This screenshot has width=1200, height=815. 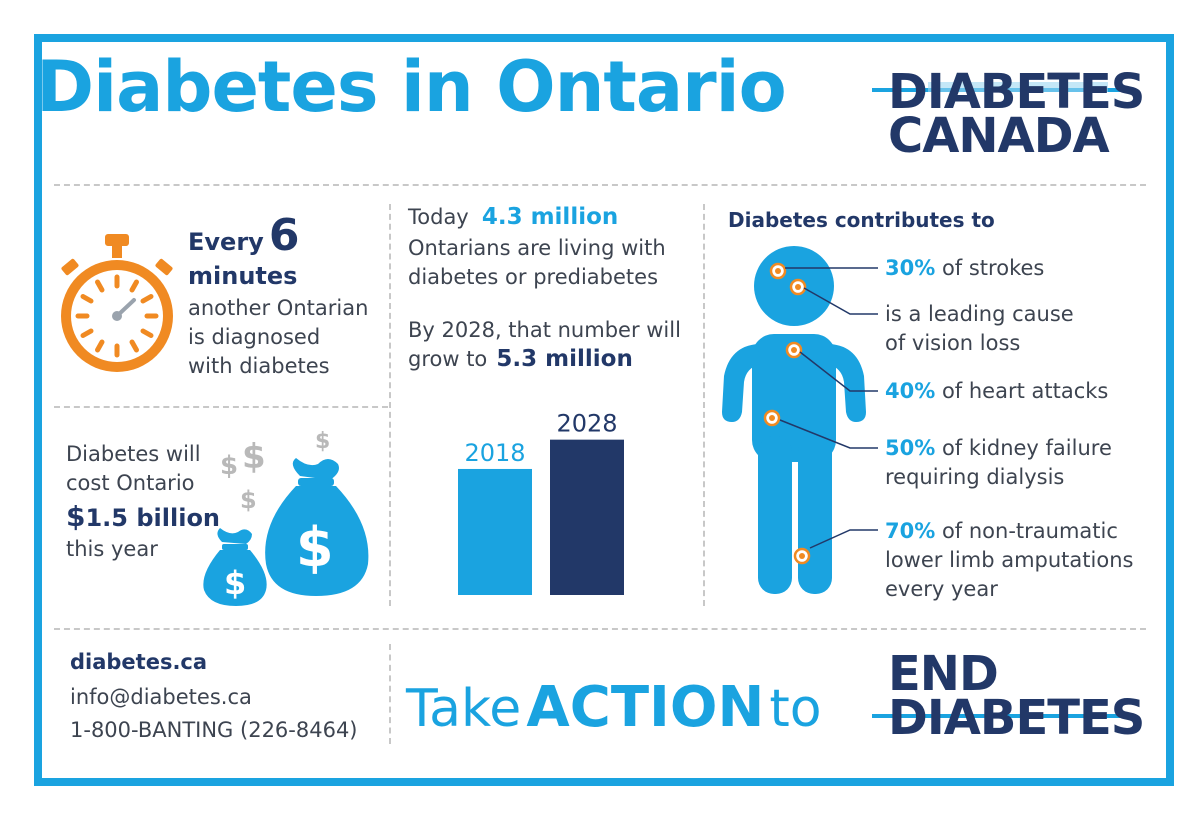 I want to click on callout-vision-line-2: of vision loss, so click(x=953, y=343).